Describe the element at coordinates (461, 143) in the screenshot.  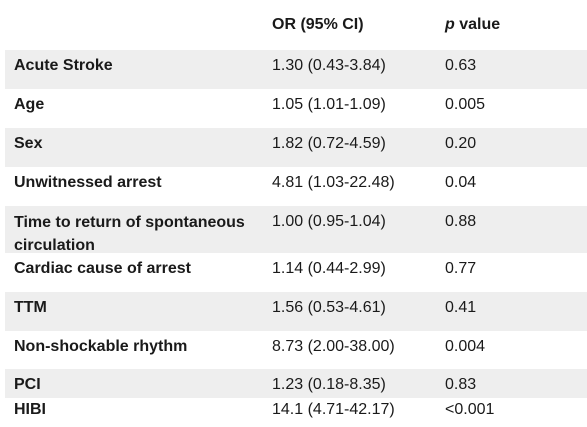
I see `p-cell: 0.20` at that location.